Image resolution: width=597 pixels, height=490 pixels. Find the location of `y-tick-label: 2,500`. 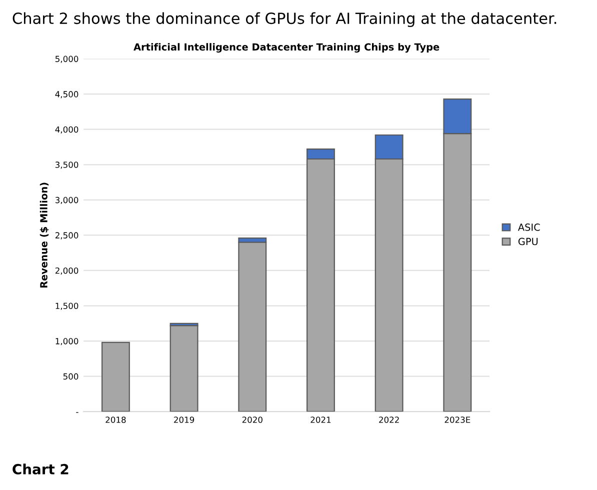

y-tick-label: 2,500 is located at coordinates (66, 236).